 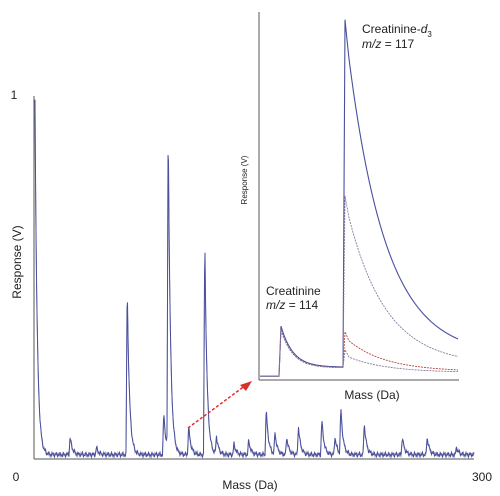 I want to click on inset-x-axis-label: Mass (Da), so click(x=371, y=395).